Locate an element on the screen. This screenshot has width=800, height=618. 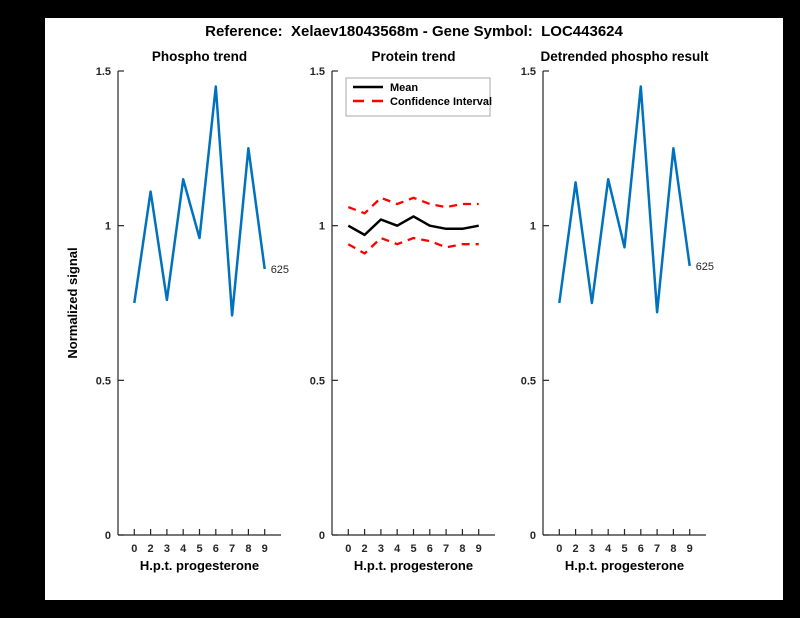
y-axis-label: Normalized signal is located at coordinates (72, 302).